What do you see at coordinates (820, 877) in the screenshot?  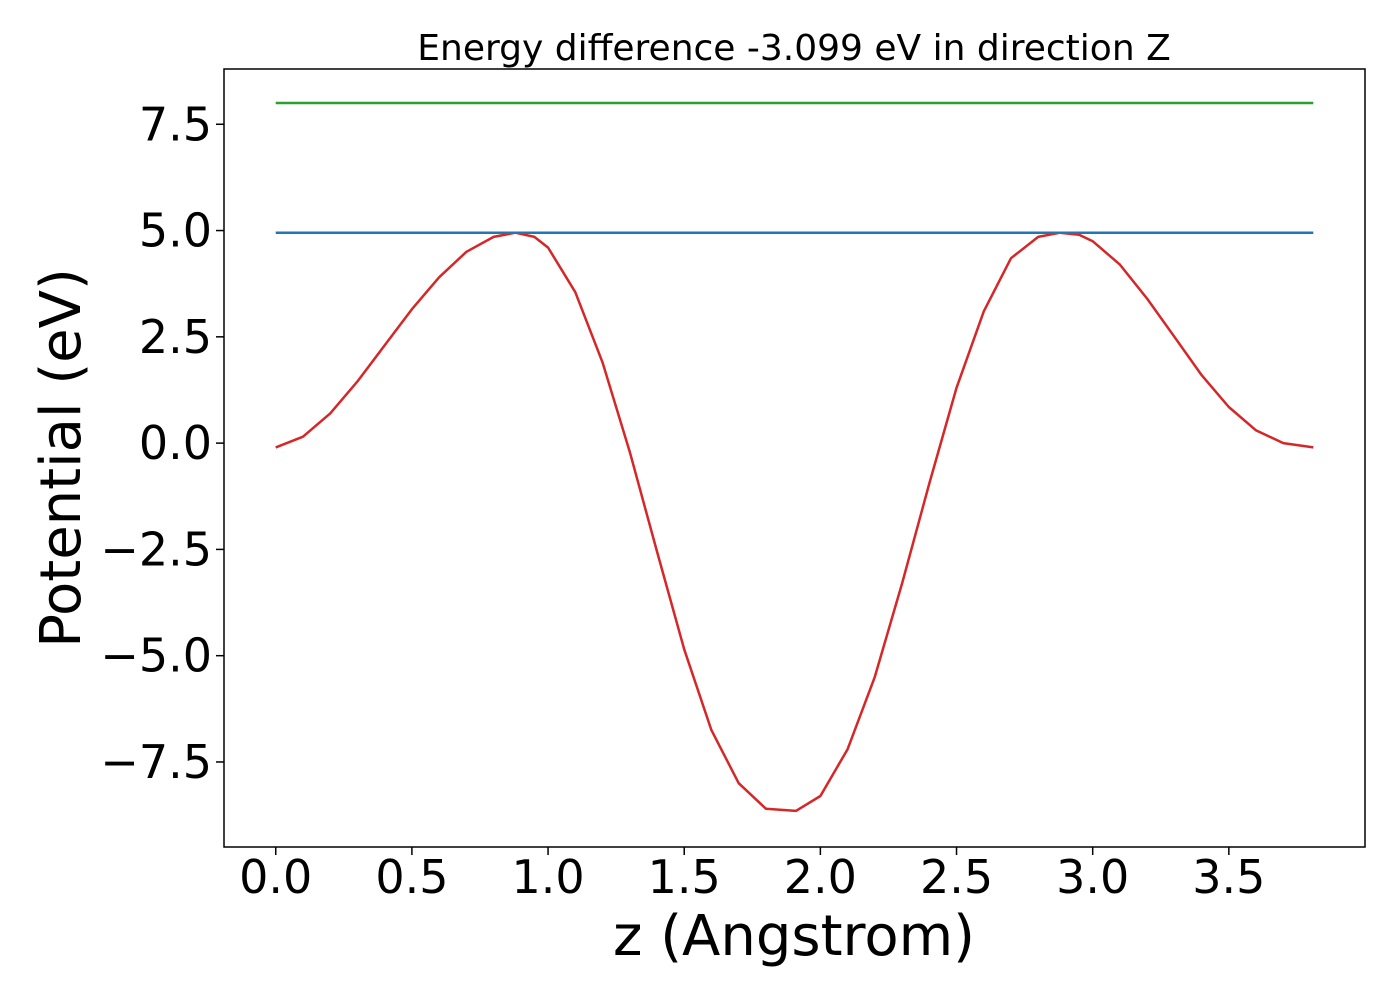 I see `x-tick-label: 2.0` at bounding box center [820, 877].